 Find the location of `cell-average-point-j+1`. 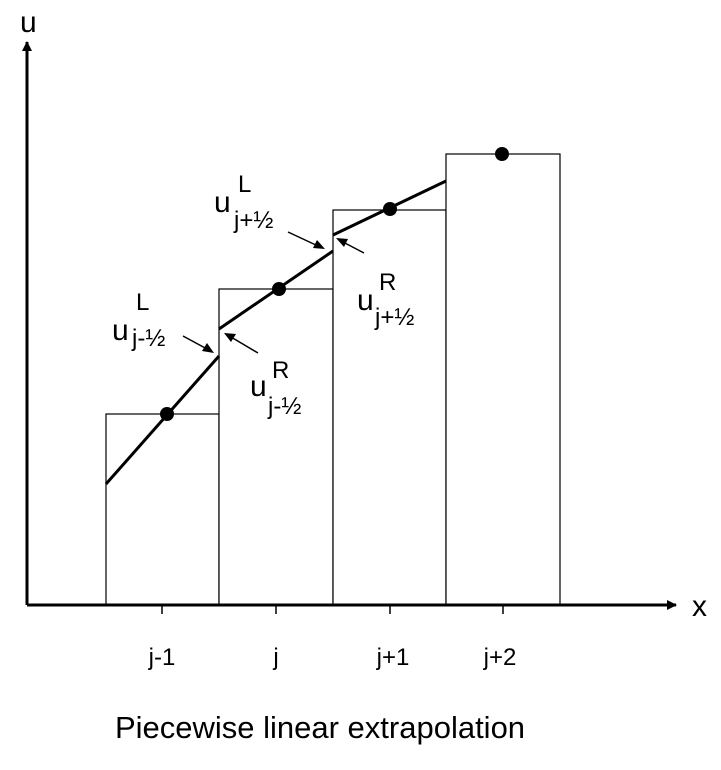

cell-average-point-j+1 is located at coordinates (390, 209).